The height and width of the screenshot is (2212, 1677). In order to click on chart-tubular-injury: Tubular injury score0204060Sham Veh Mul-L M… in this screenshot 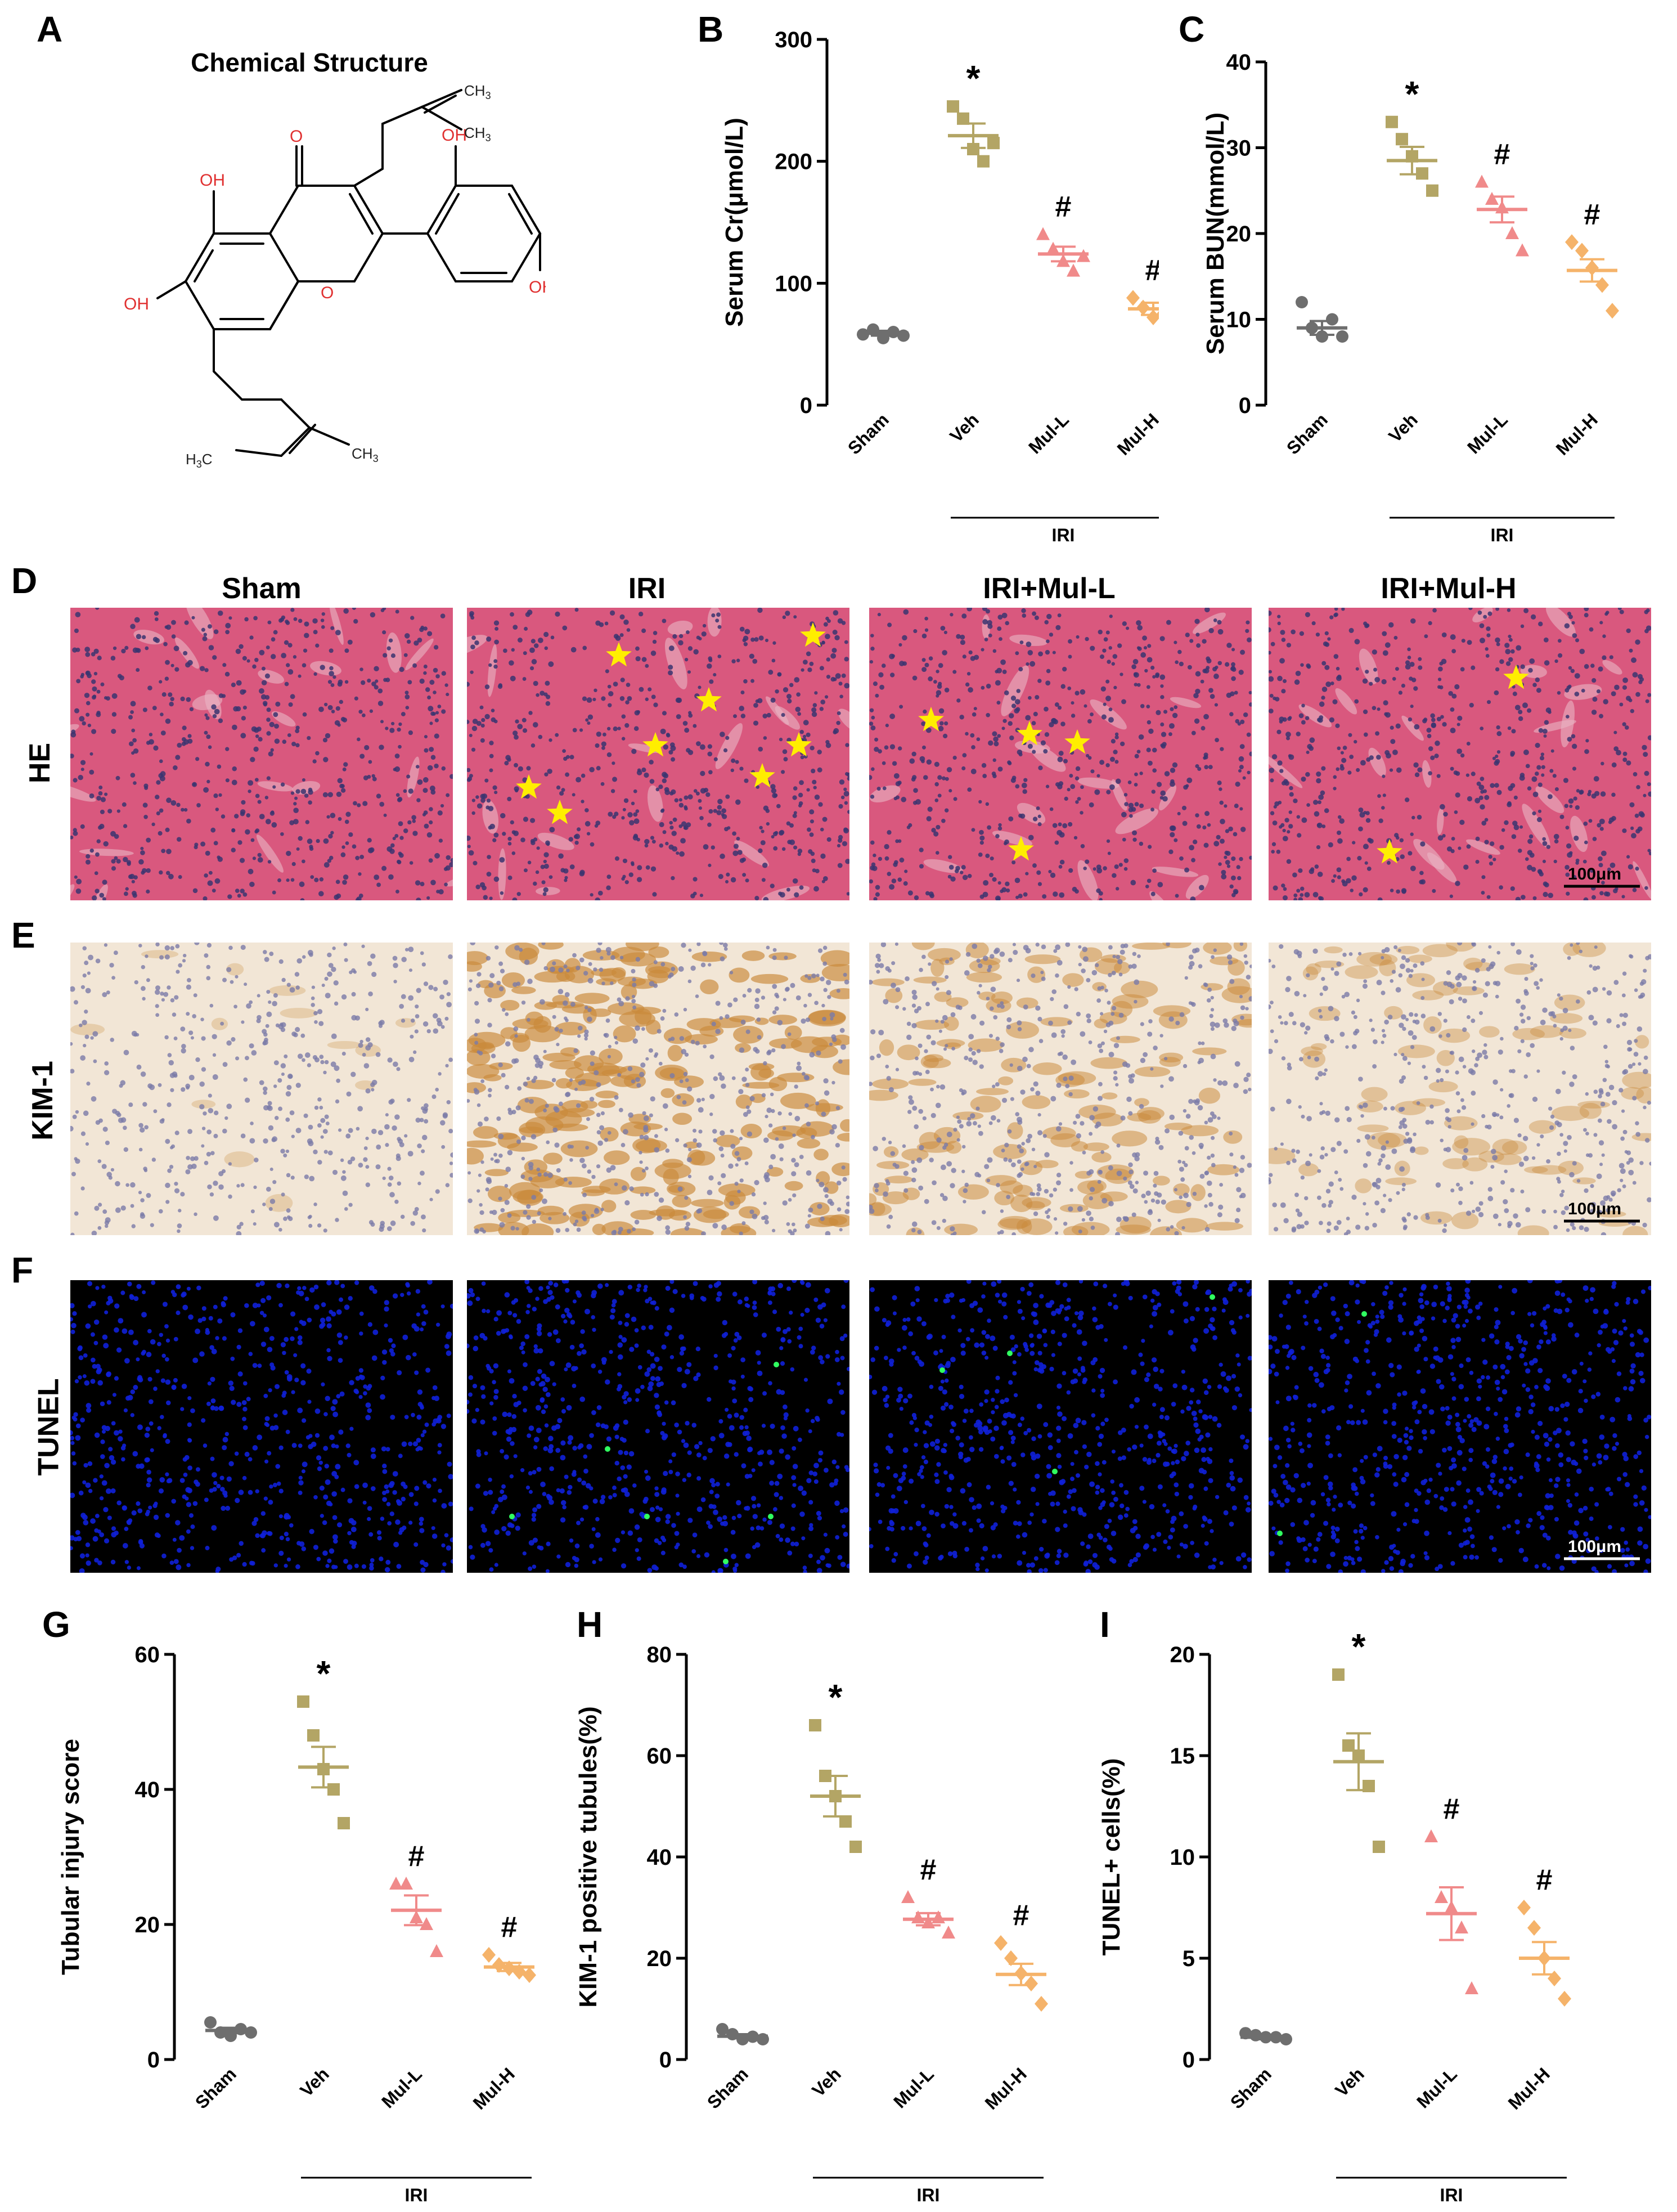, I will do `click(290, 1913)`.